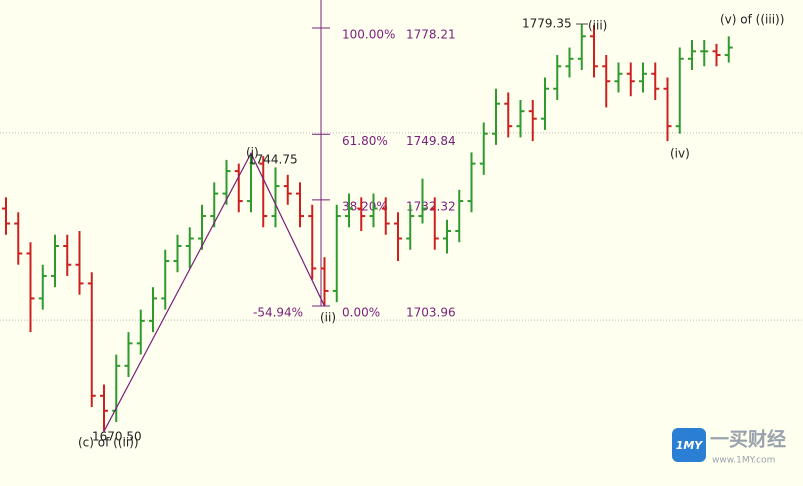 This screenshot has width=803, height=486. I want to click on logo-mark: 1MY, so click(690, 445).